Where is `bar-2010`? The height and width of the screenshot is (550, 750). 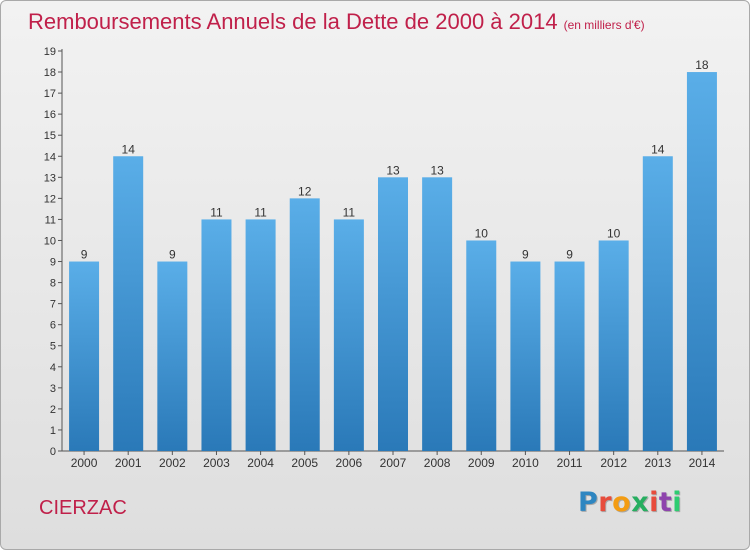
bar-2010 is located at coordinates (525, 356).